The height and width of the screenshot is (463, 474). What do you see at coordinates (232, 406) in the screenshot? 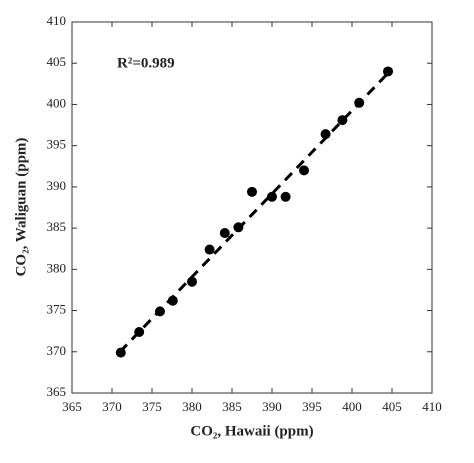
I see `x-tick-label: 385` at bounding box center [232, 406].